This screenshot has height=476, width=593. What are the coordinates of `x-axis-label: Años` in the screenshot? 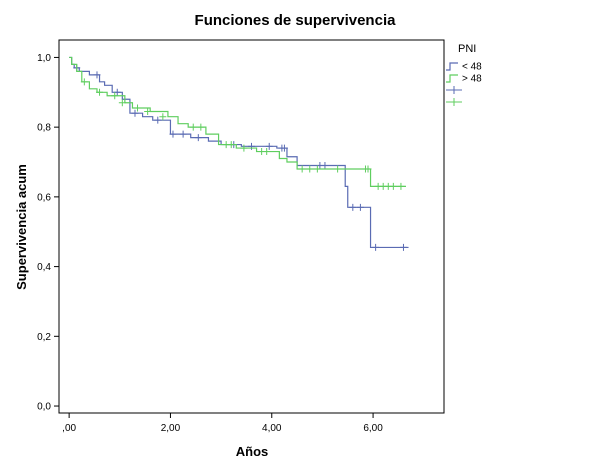 It's located at (252, 451).